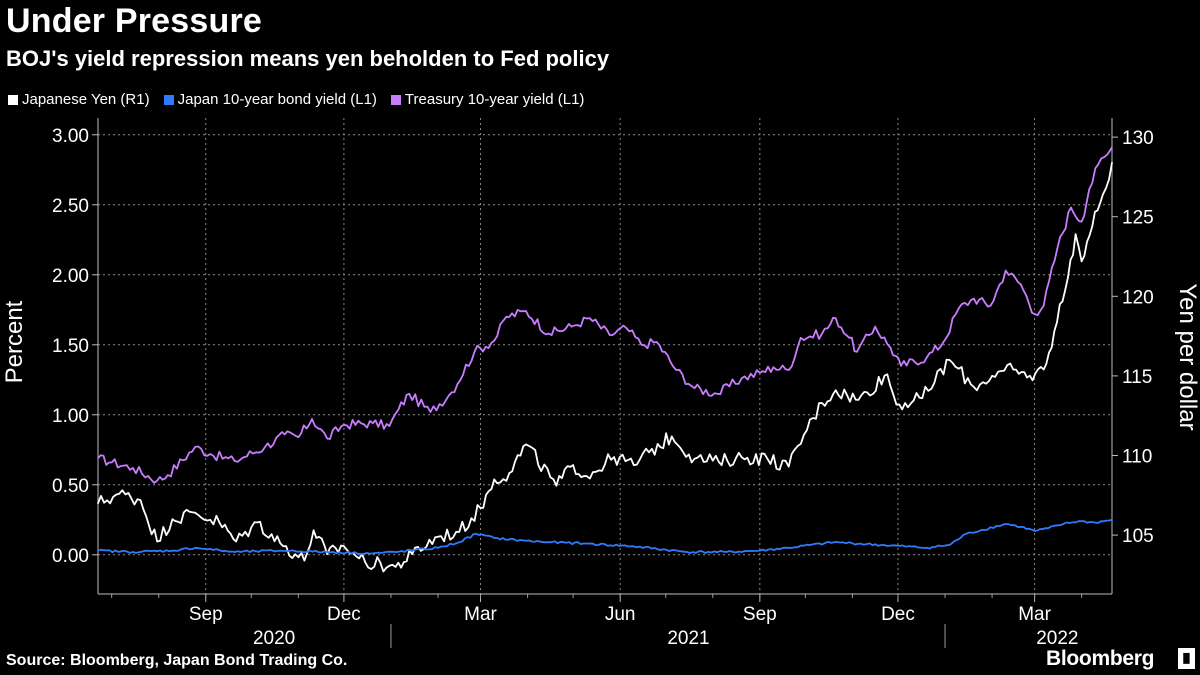 Image resolution: width=1200 pixels, height=675 pixels. I want to click on bloomberg-terminal-logo-icon: █, so click(1186, 658).